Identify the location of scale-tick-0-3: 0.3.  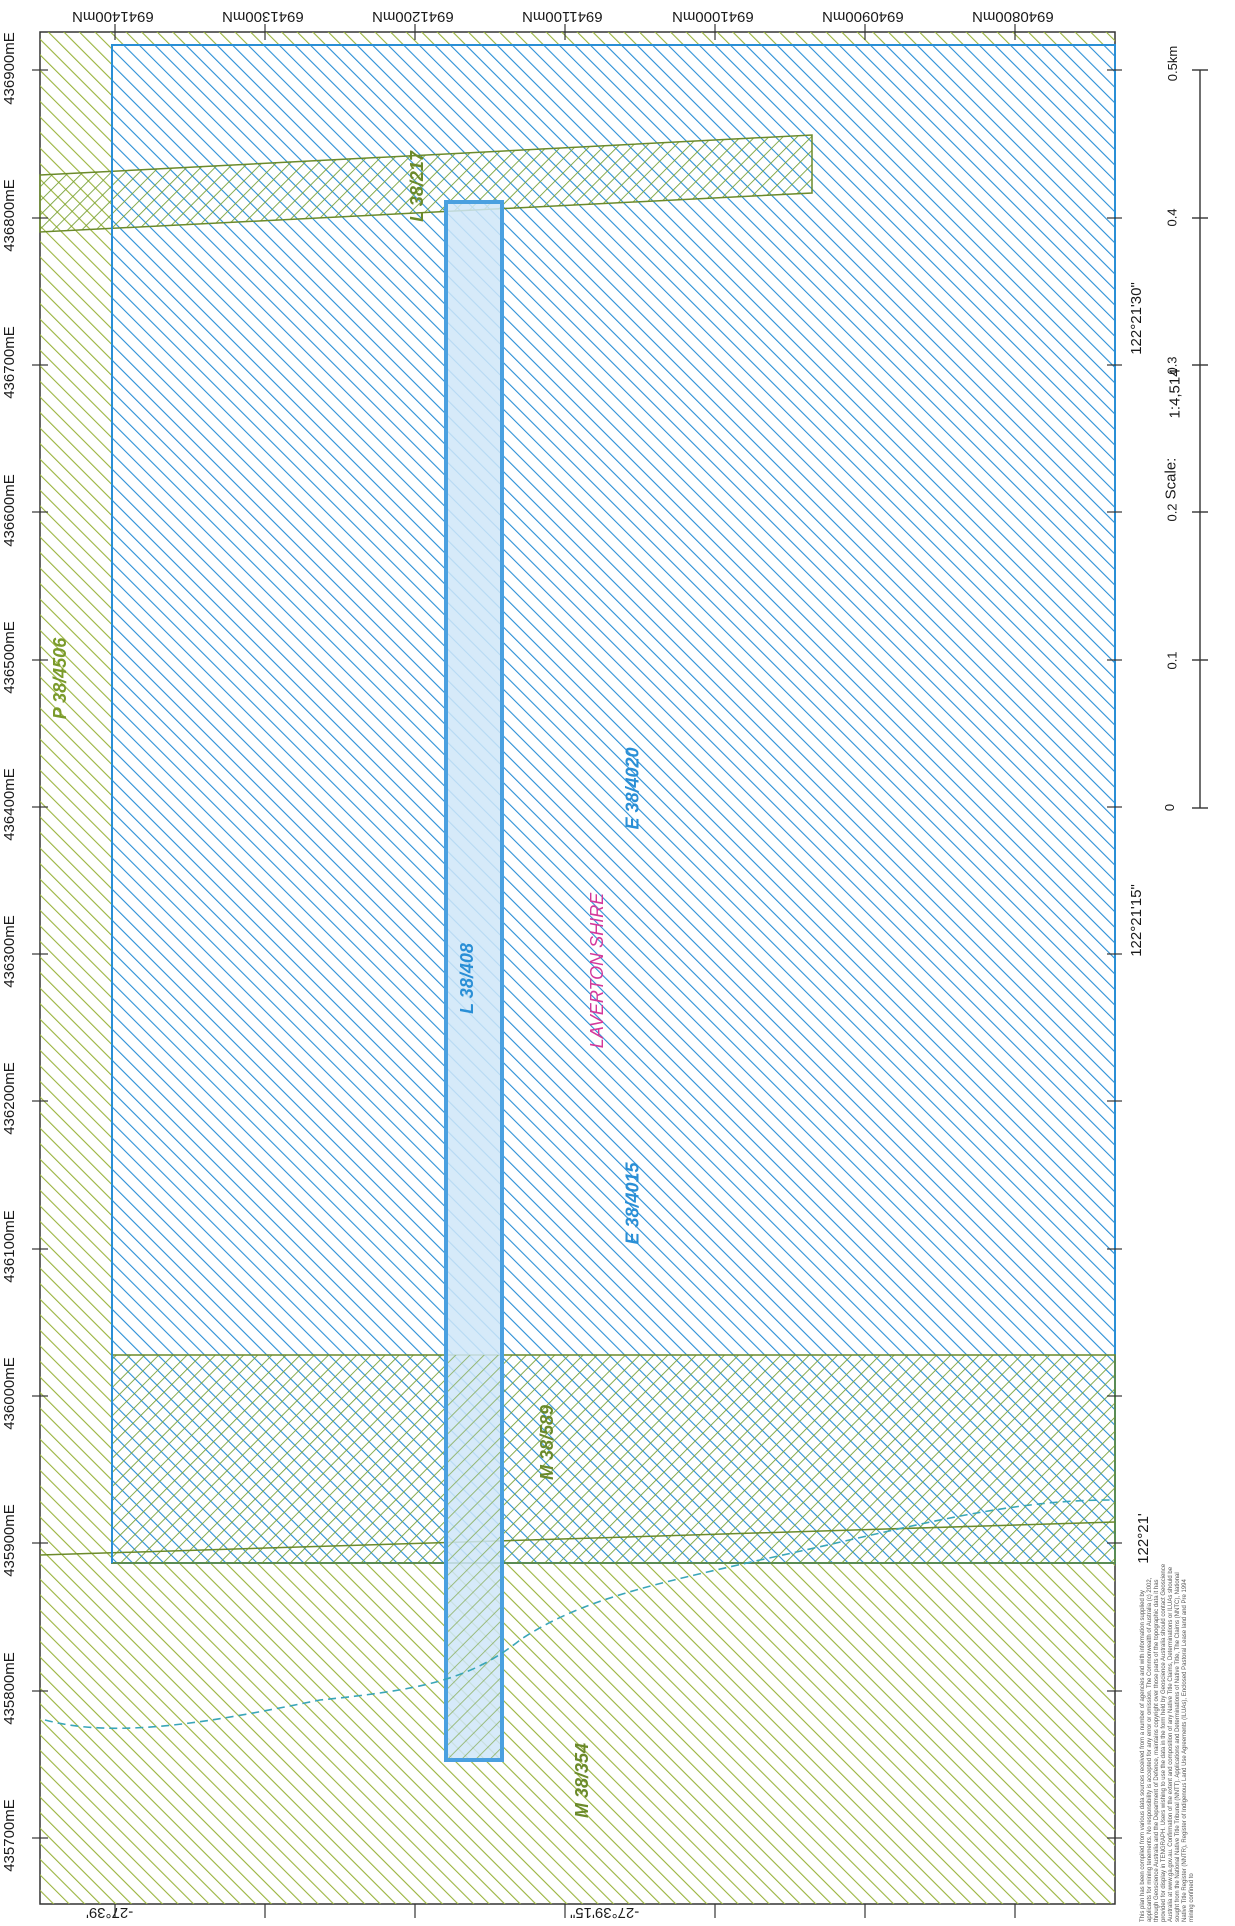
(1172, 365).